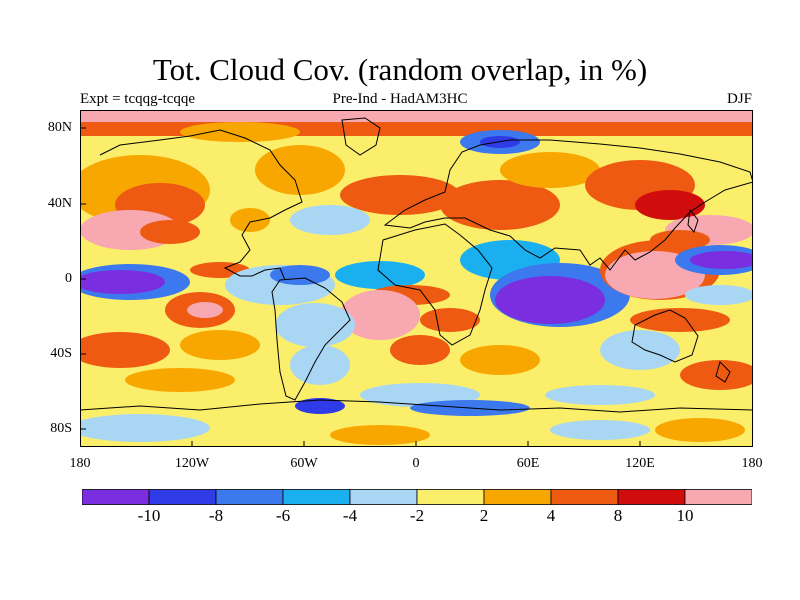 This screenshot has width=800, height=600. What do you see at coordinates (484, 515) in the screenshot?
I see `colorbar-label: 2` at bounding box center [484, 515].